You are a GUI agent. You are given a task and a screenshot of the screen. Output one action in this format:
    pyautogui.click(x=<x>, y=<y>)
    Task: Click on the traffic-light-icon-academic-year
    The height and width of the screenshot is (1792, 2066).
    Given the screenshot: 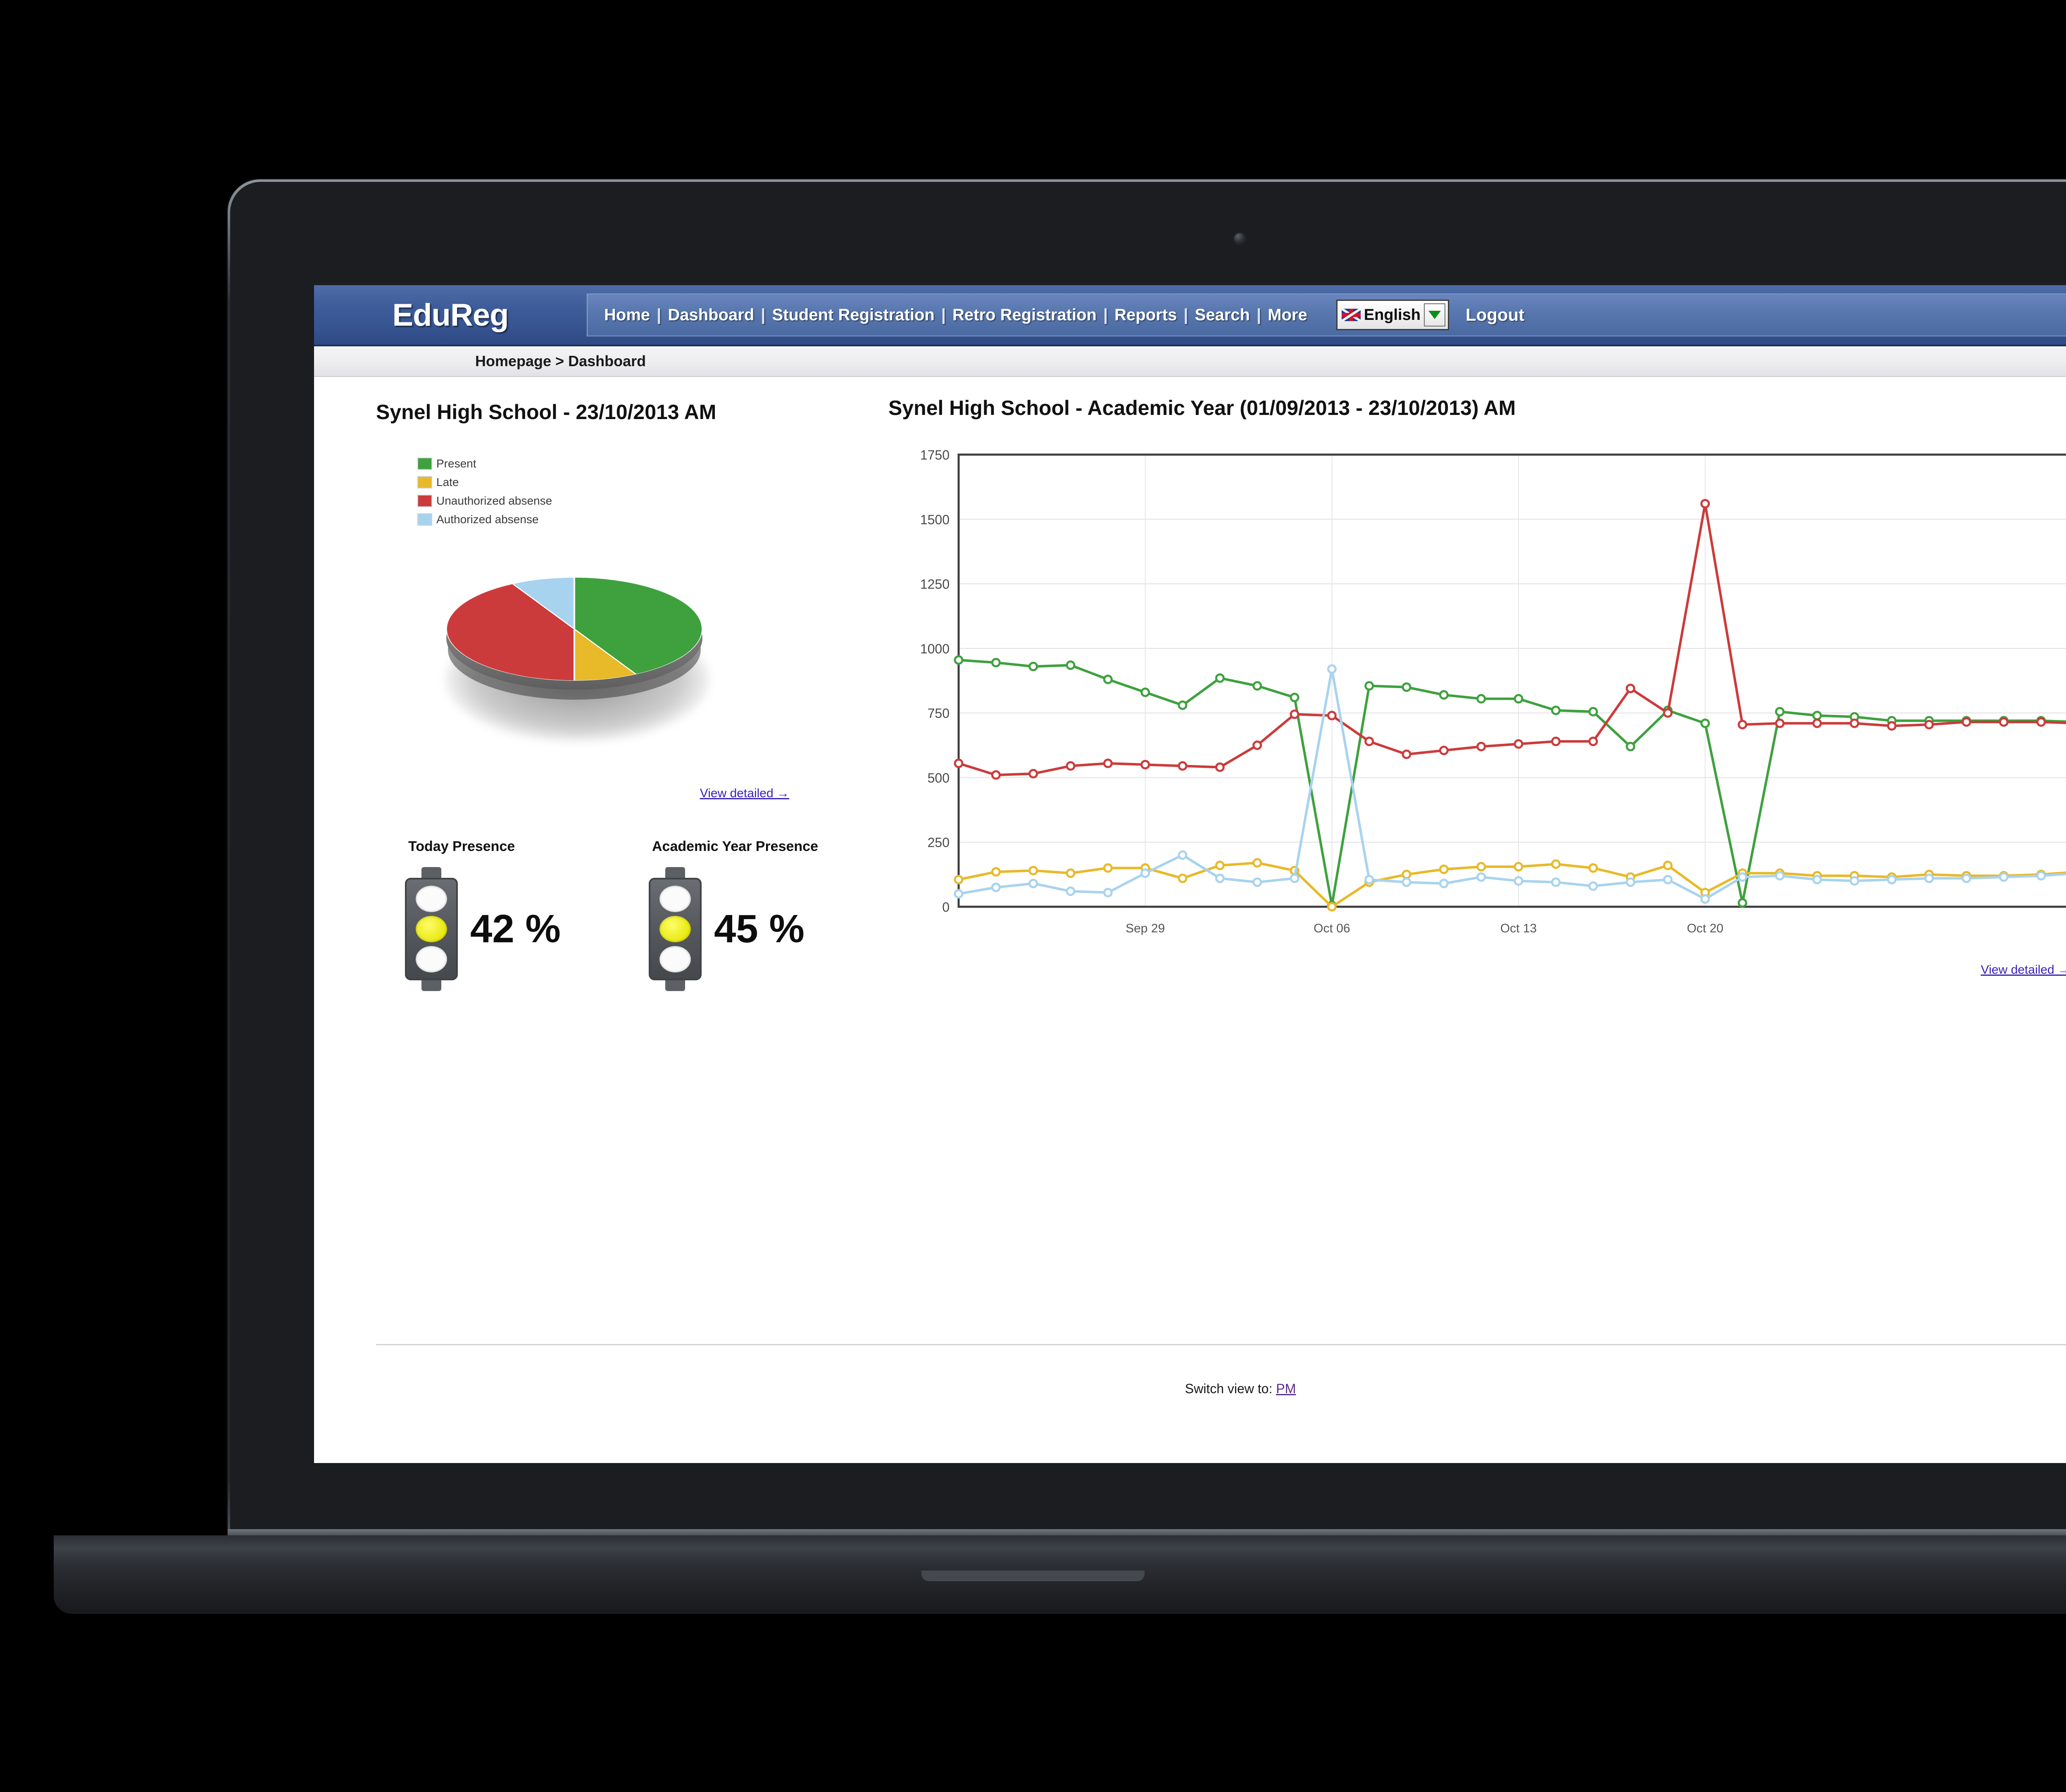 What is the action you would take?
    pyautogui.click(x=675, y=929)
    